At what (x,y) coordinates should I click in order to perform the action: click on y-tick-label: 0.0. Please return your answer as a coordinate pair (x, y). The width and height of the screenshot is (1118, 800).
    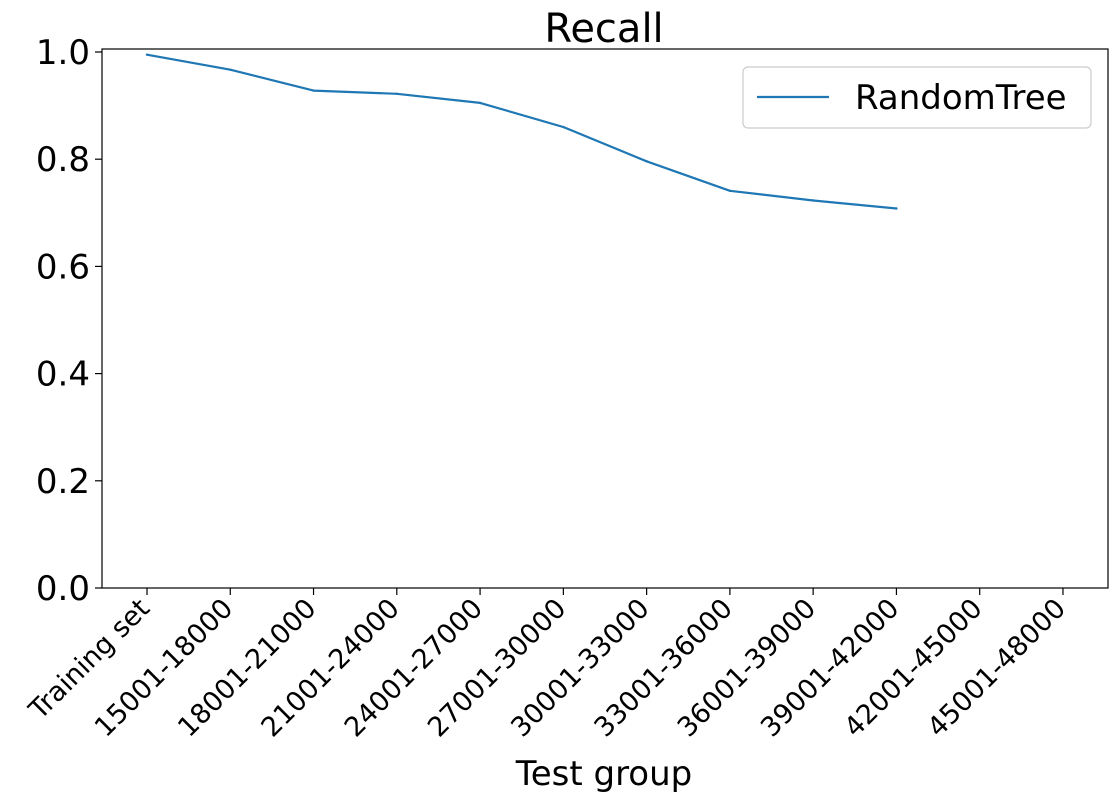
    Looking at the image, I should click on (63, 589).